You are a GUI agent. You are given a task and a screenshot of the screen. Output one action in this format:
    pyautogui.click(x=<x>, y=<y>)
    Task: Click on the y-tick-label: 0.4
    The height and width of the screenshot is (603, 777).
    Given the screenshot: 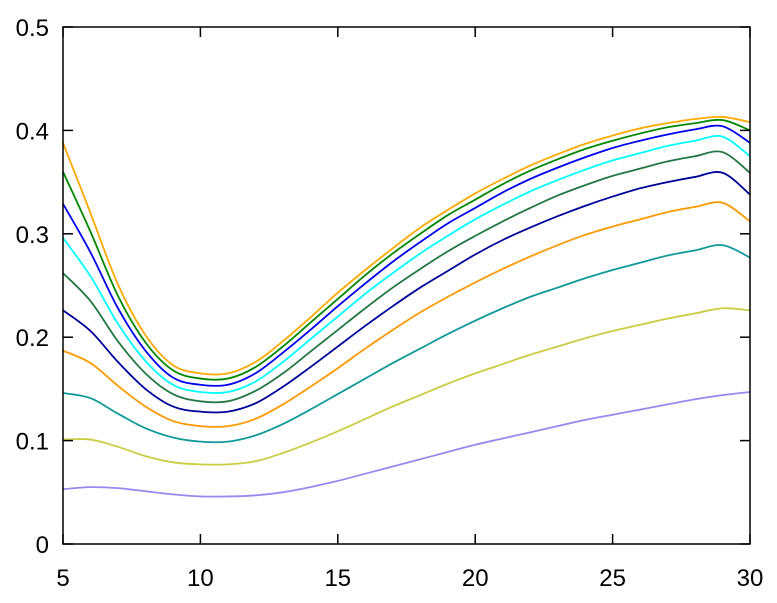 What is the action you would take?
    pyautogui.click(x=32, y=131)
    